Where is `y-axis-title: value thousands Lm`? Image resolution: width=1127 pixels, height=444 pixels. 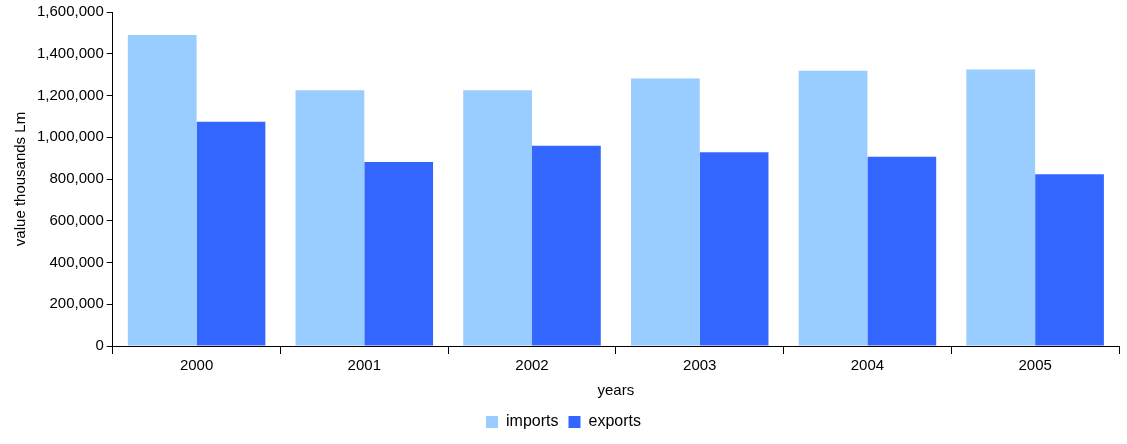
y-axis-title: value thousands Lm is located at coordinates (20, 179).